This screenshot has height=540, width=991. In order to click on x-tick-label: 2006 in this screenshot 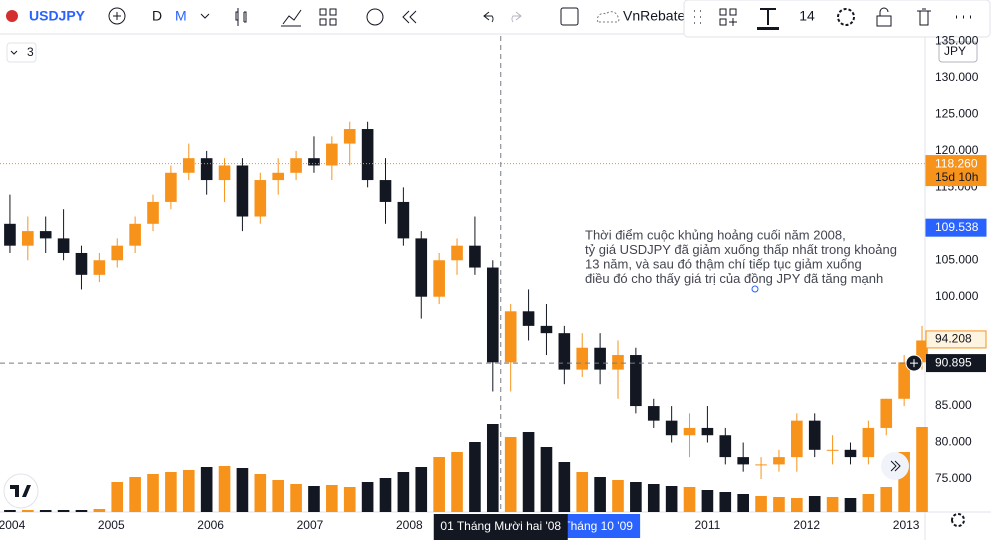, I will do `click(210, 525)`.